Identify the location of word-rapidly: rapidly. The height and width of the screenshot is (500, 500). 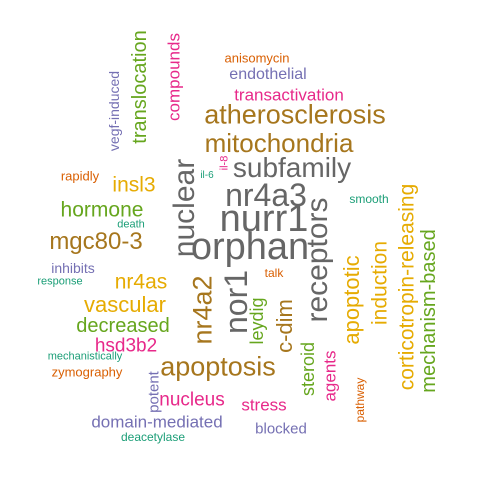
(80, 176).